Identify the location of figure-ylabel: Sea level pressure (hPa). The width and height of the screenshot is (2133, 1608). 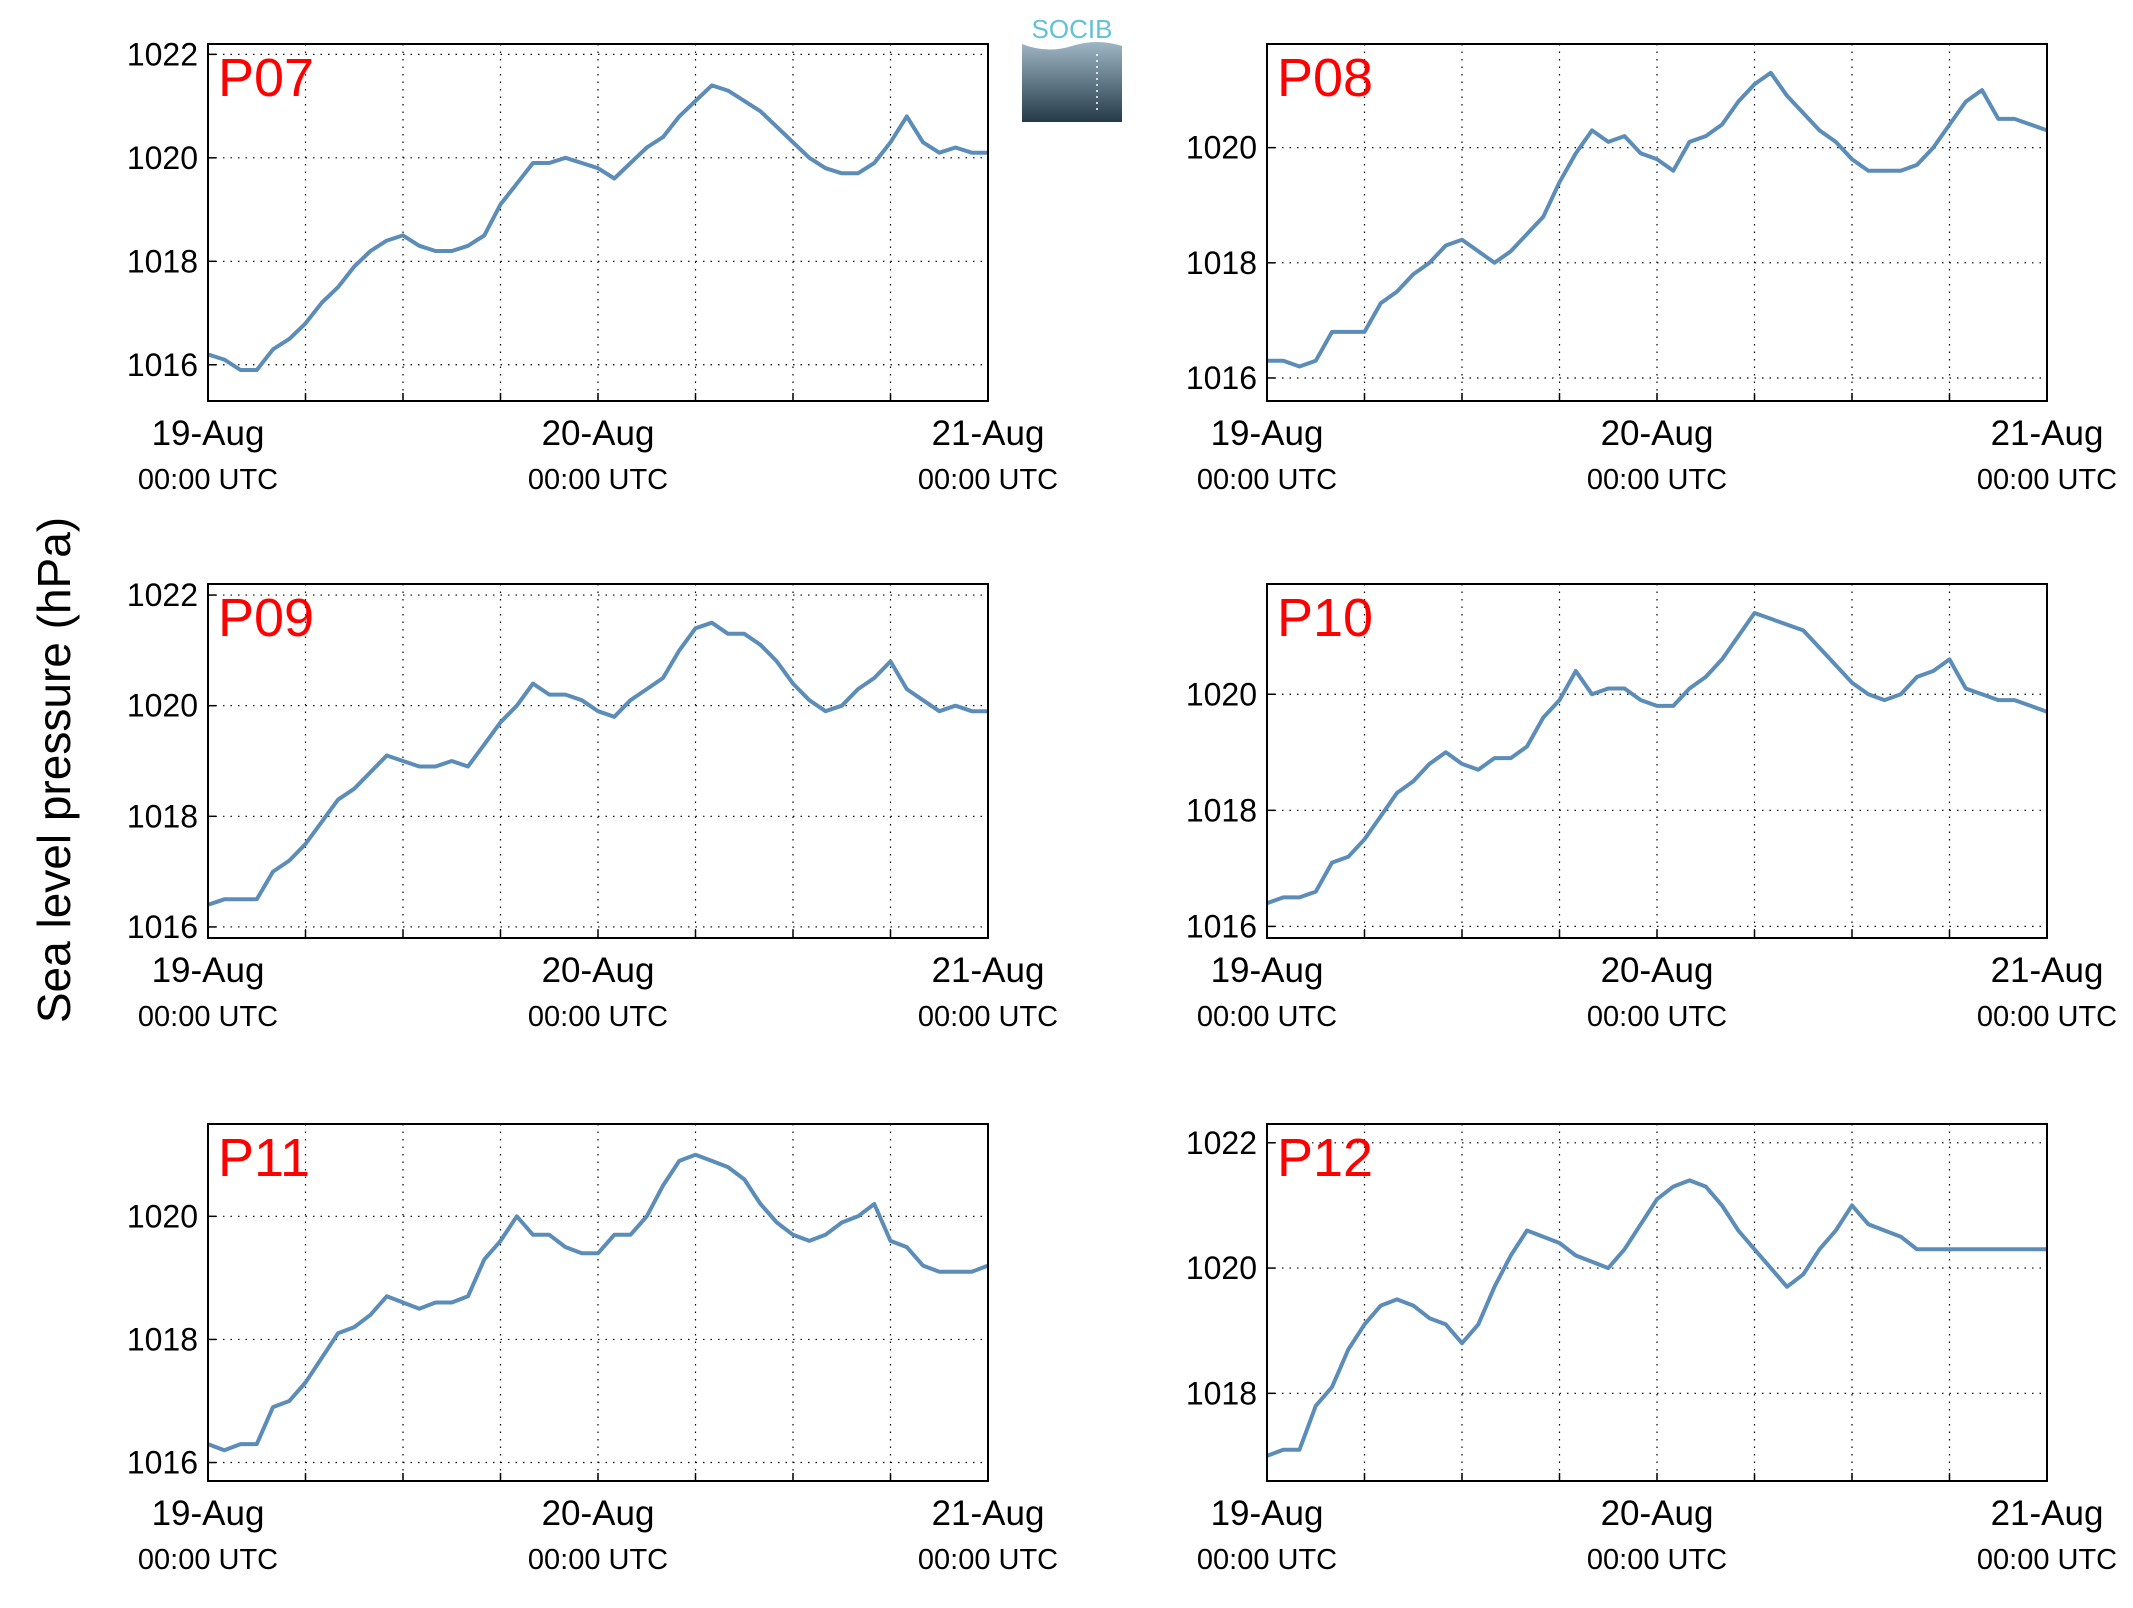
(54, 770).